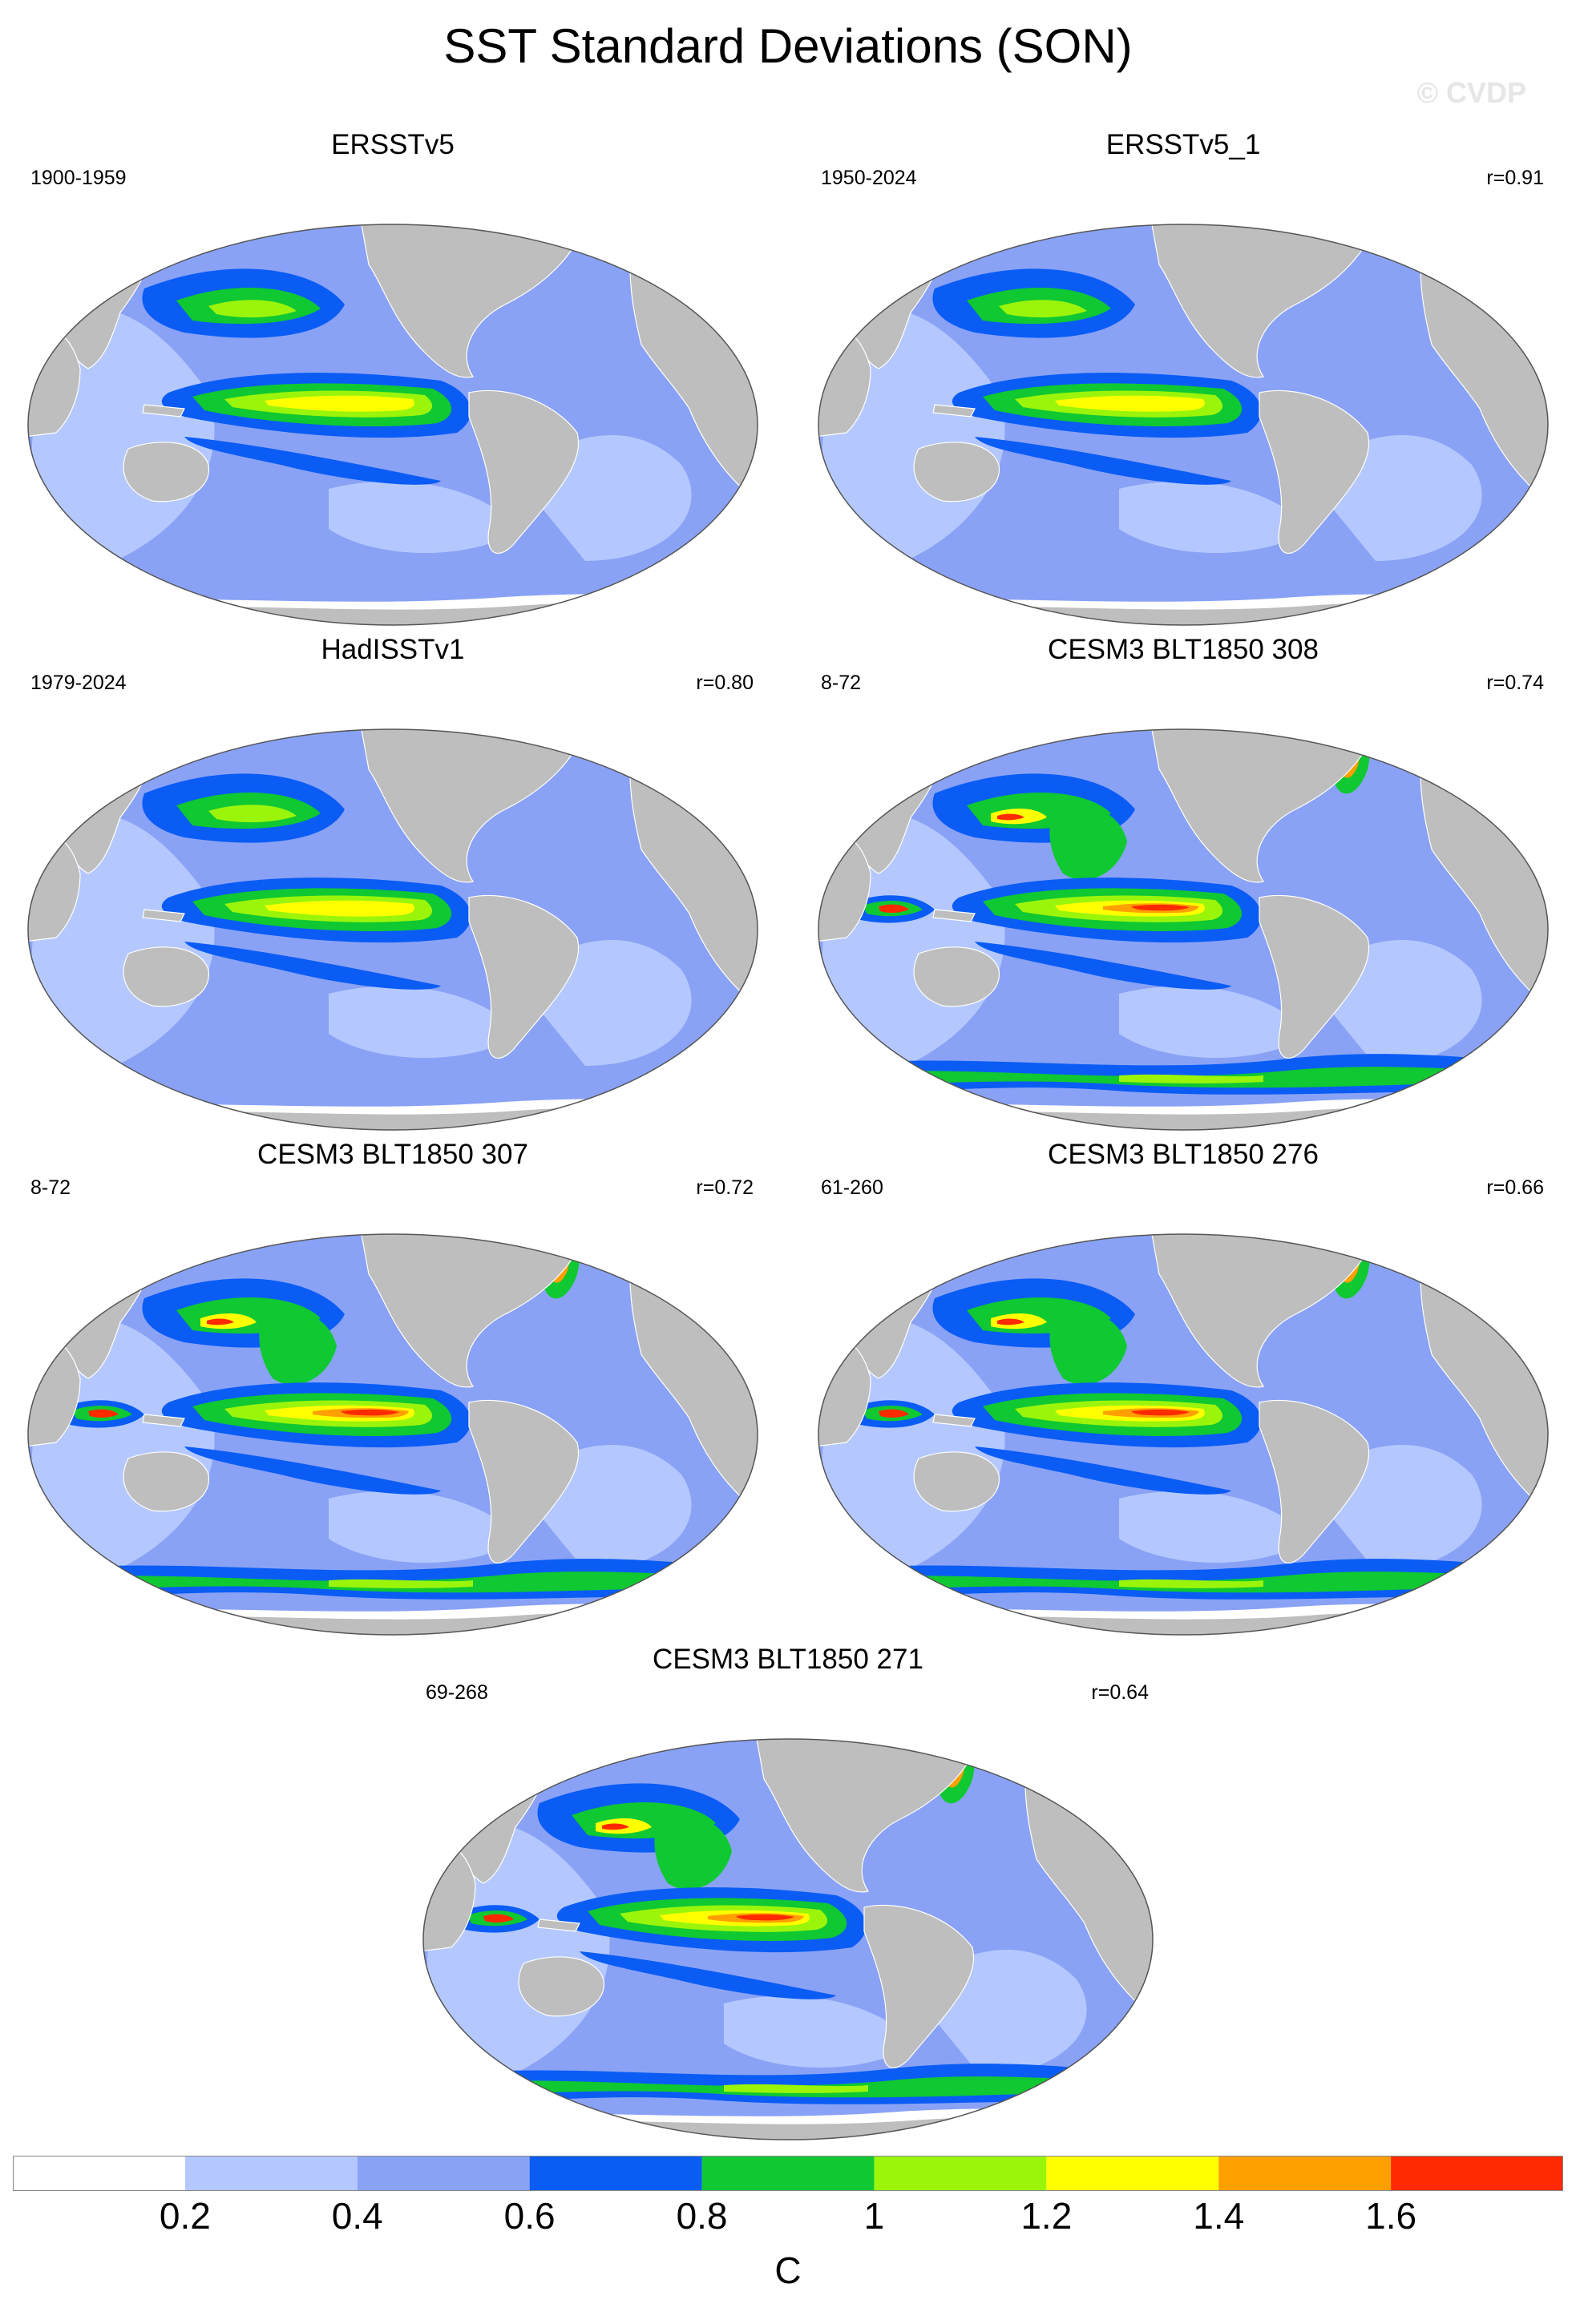  I want to click on map-panel: CESM3 BLT1850 271 69-268 r=0.64, so click(788, 1898).